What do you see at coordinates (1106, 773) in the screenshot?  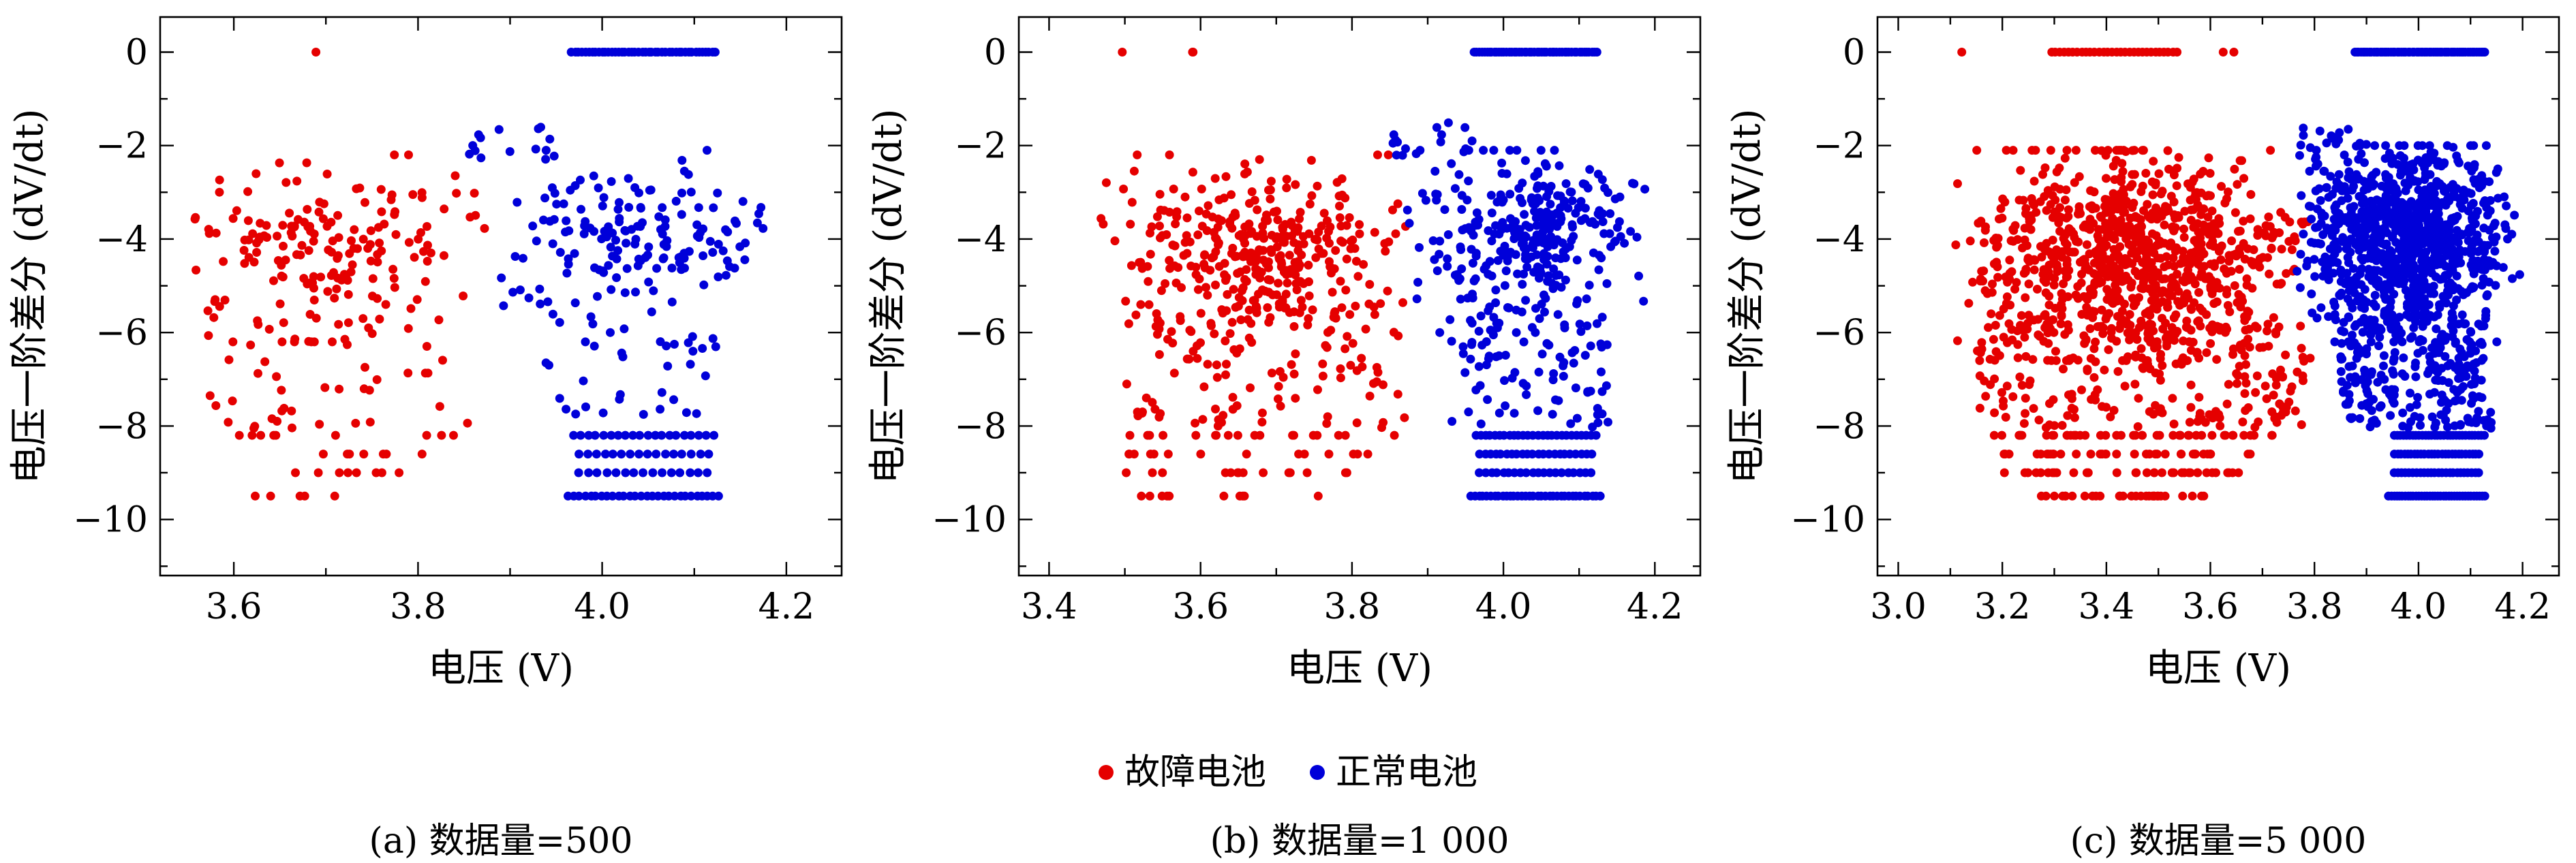 I see `fault-dot-icon` at bounding box center [1106, 773].